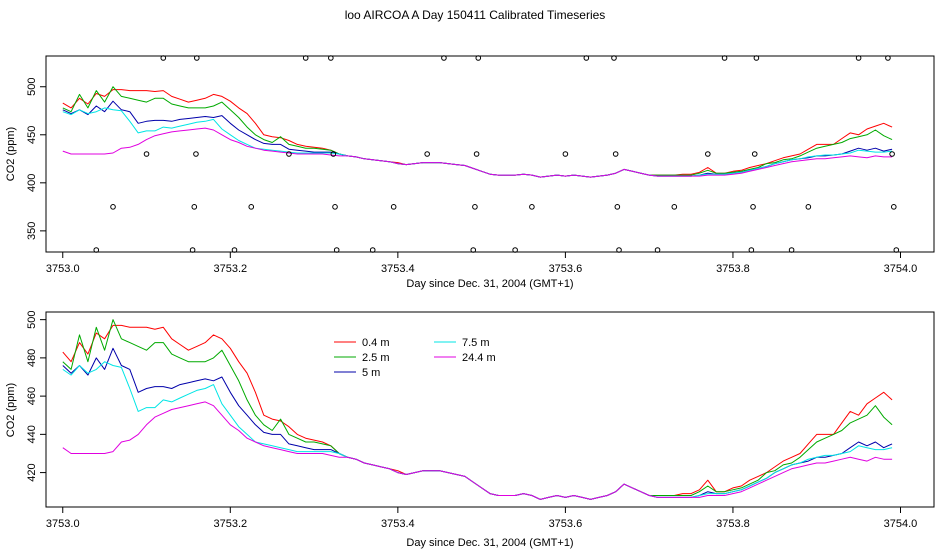 Image resolution: width=950 pixels, height=550 pixels. Describe the element at coordinates (733, 524) in the screenshot. I see `bottom-x-tick-label: 3753.8` at that location.